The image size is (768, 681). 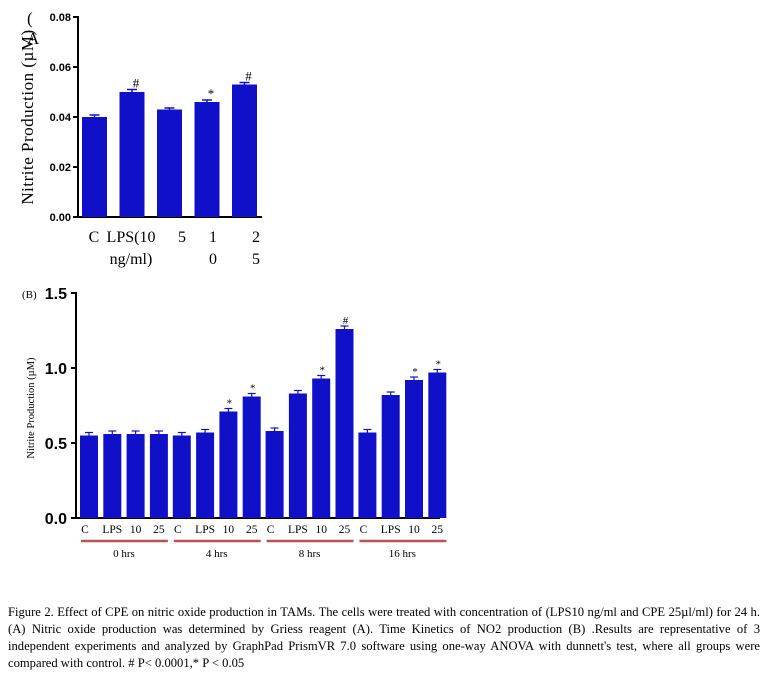 I want to click on panel-a-category-label: 1, so click(x=213, y=237).